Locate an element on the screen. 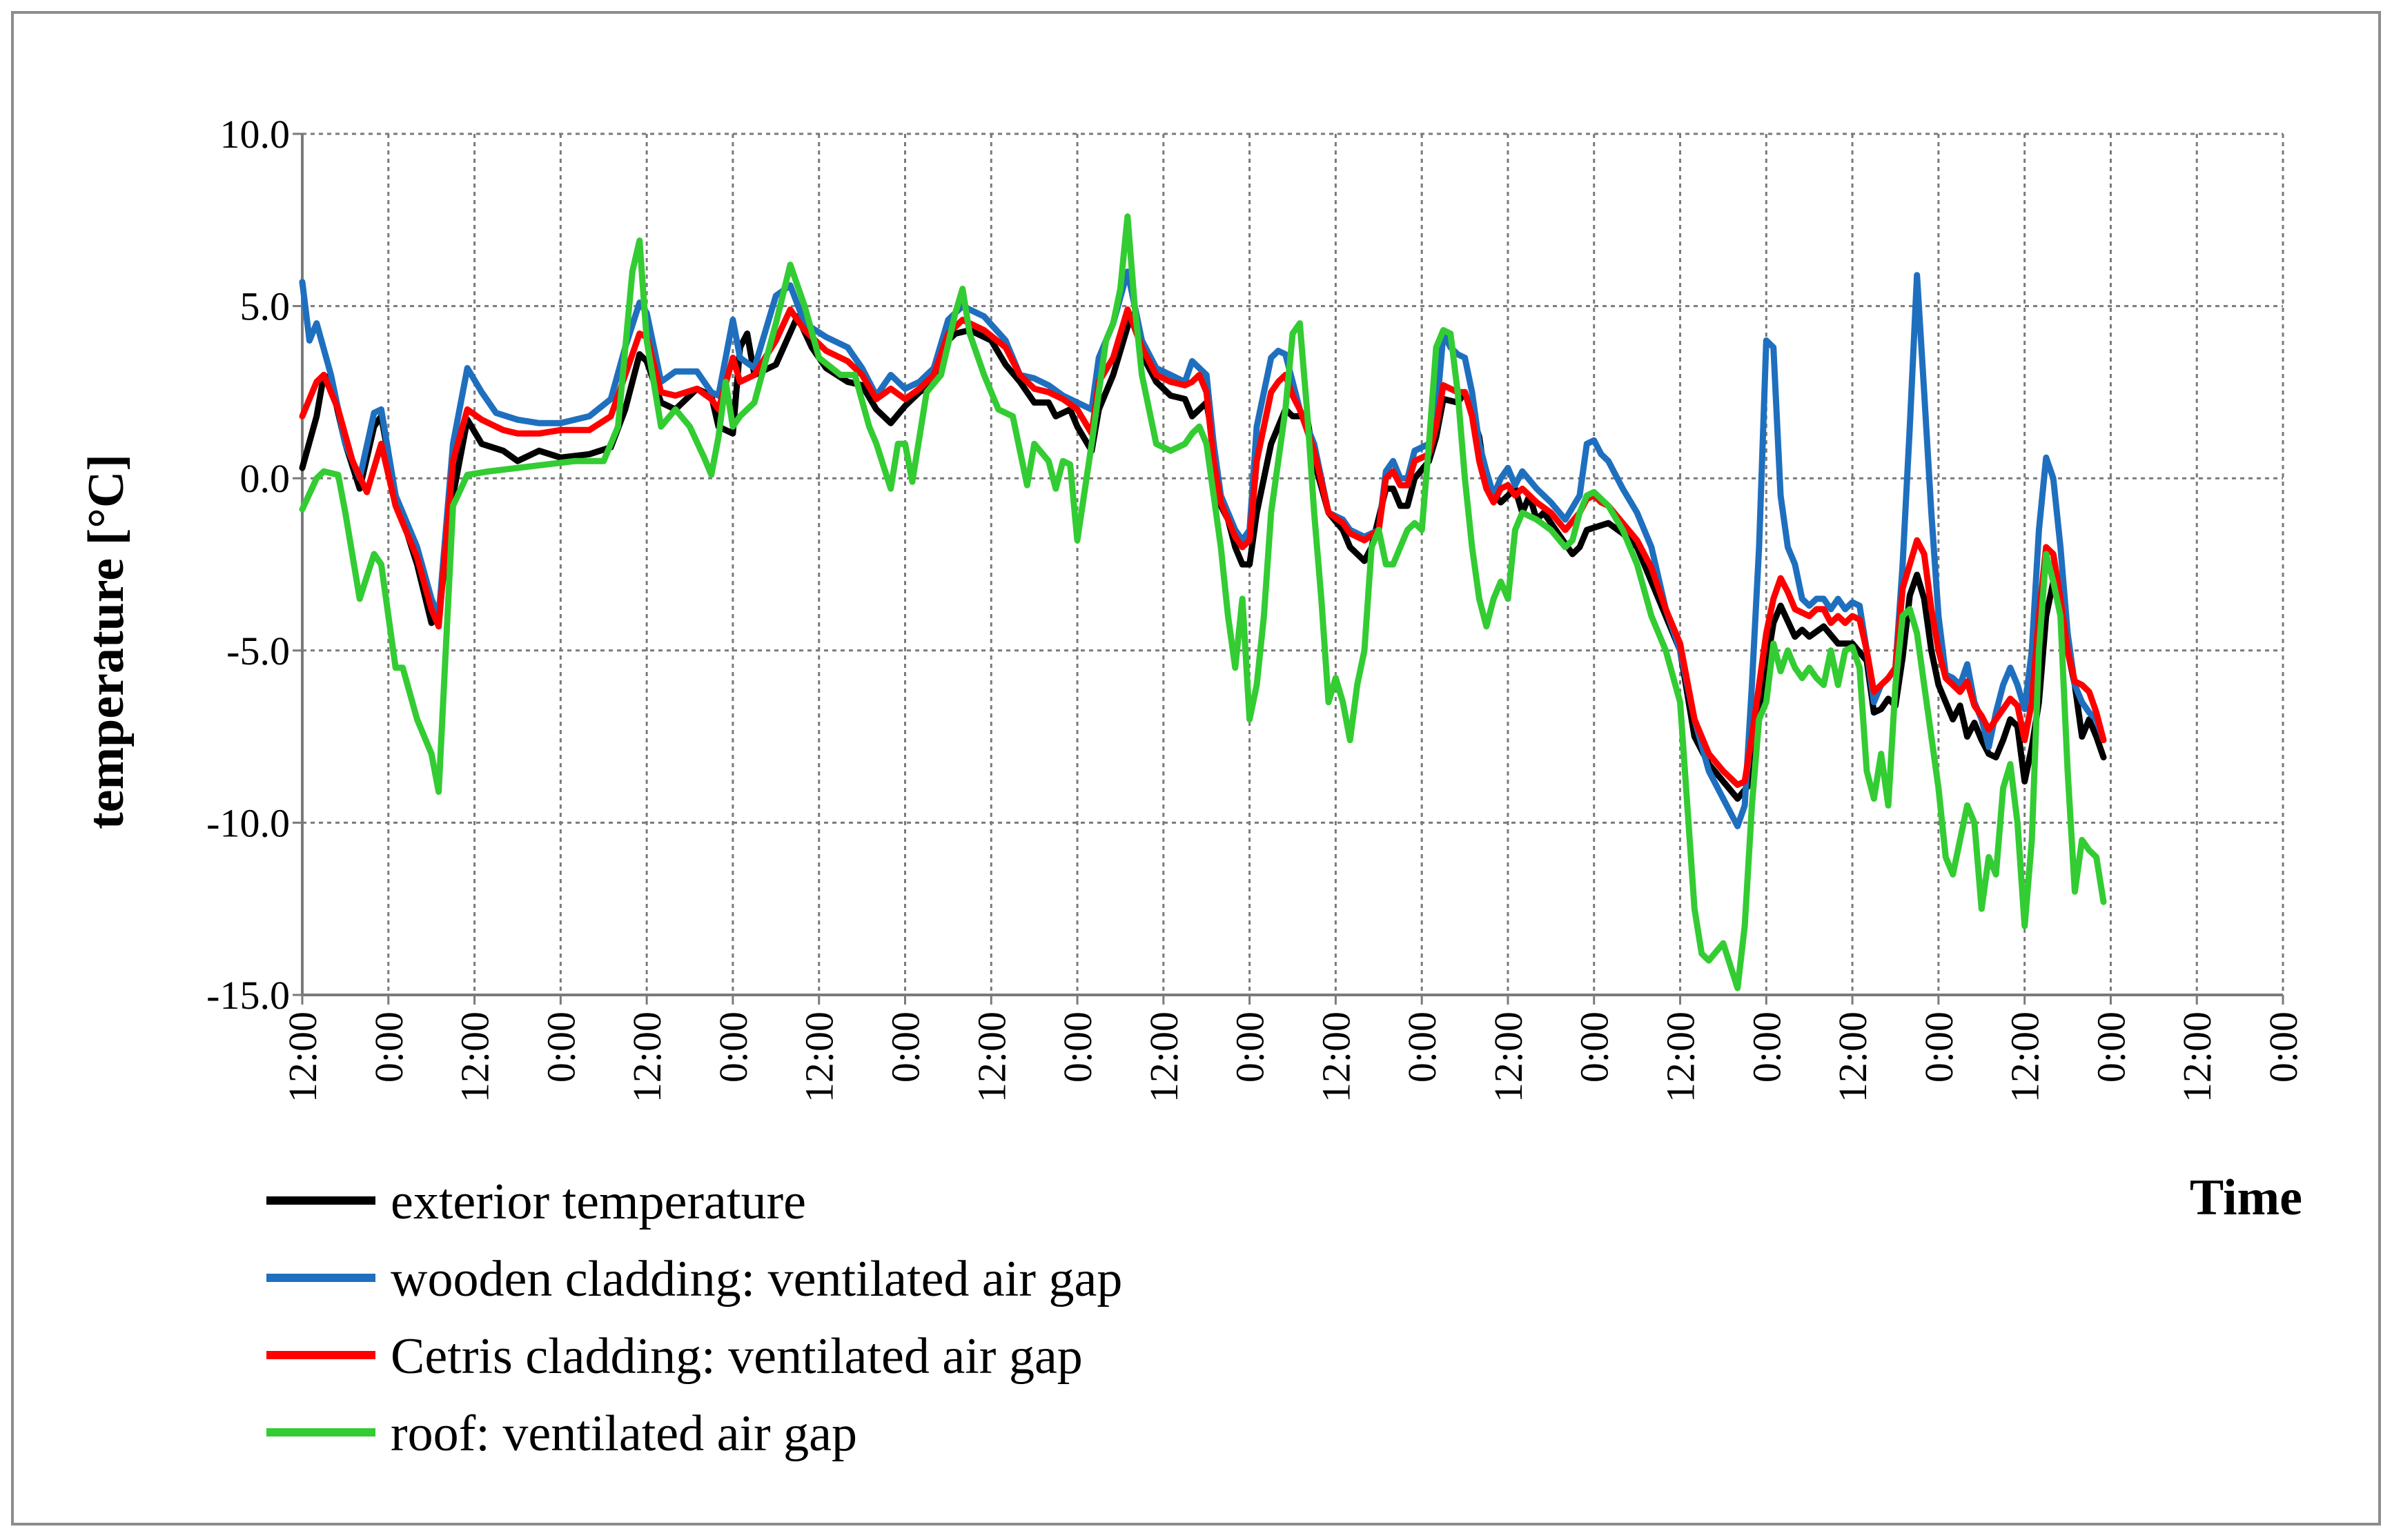 This screenshot has height=1540, width=2392. legend-label-roof-ventilated-air-gap: roof: ventilated air gap is located at coordinates (624, 1434).